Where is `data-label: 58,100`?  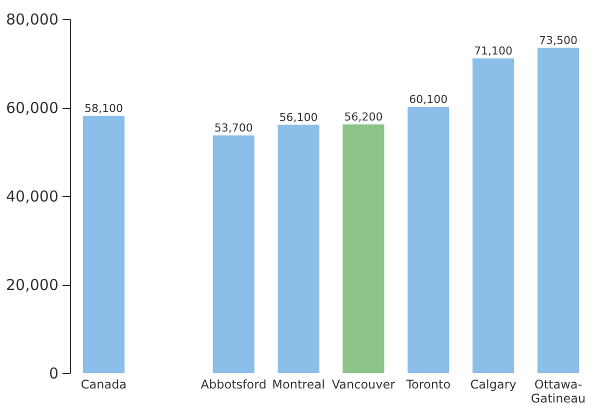
data-label: 58,100 is located at coordinates (104, 108).